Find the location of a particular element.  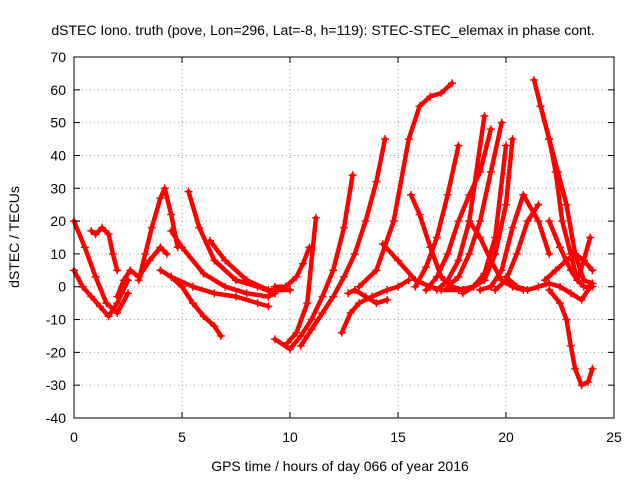

y-tick-label-2: -20 is located at coordinates (56, 352).